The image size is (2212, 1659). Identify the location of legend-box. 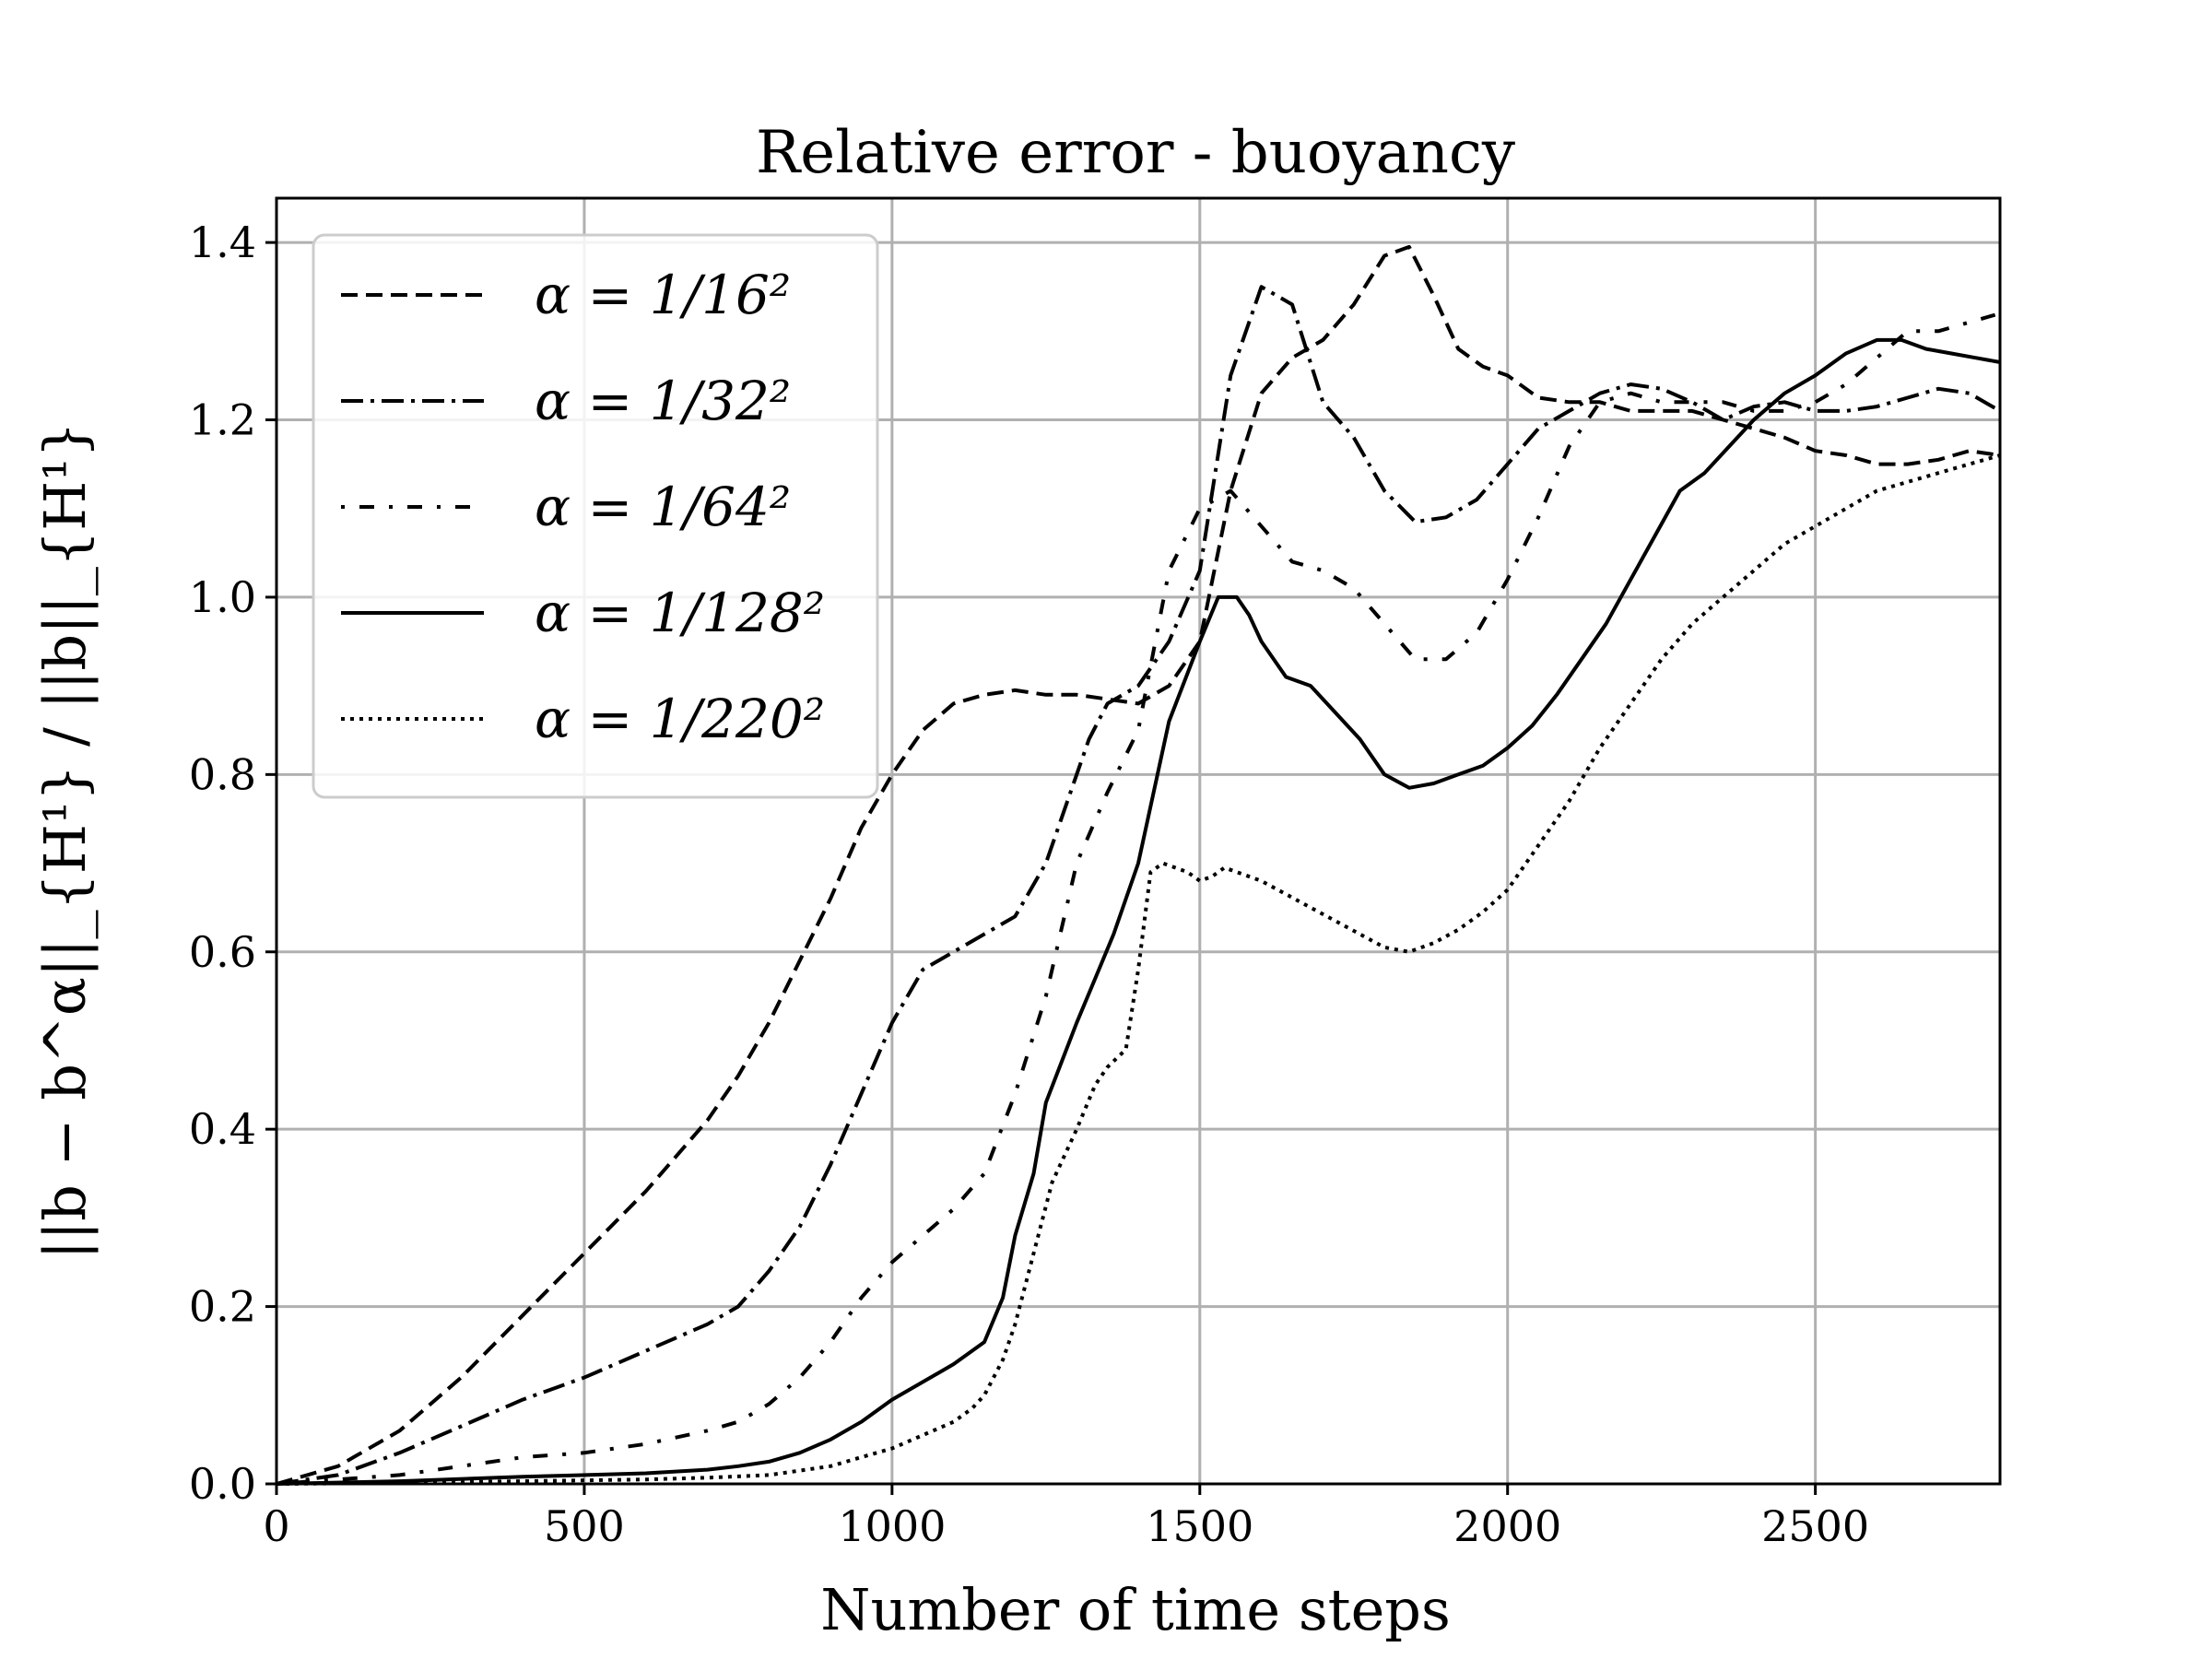
(595, 516).